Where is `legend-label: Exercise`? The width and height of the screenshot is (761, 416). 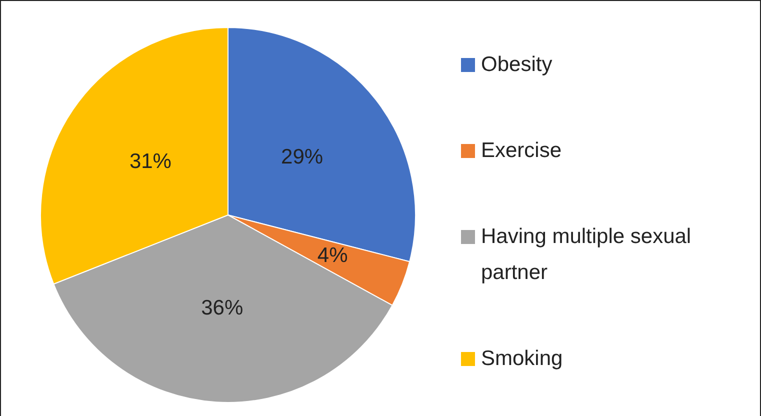 legend-label: Exercise is located at coordinates (521, 151).